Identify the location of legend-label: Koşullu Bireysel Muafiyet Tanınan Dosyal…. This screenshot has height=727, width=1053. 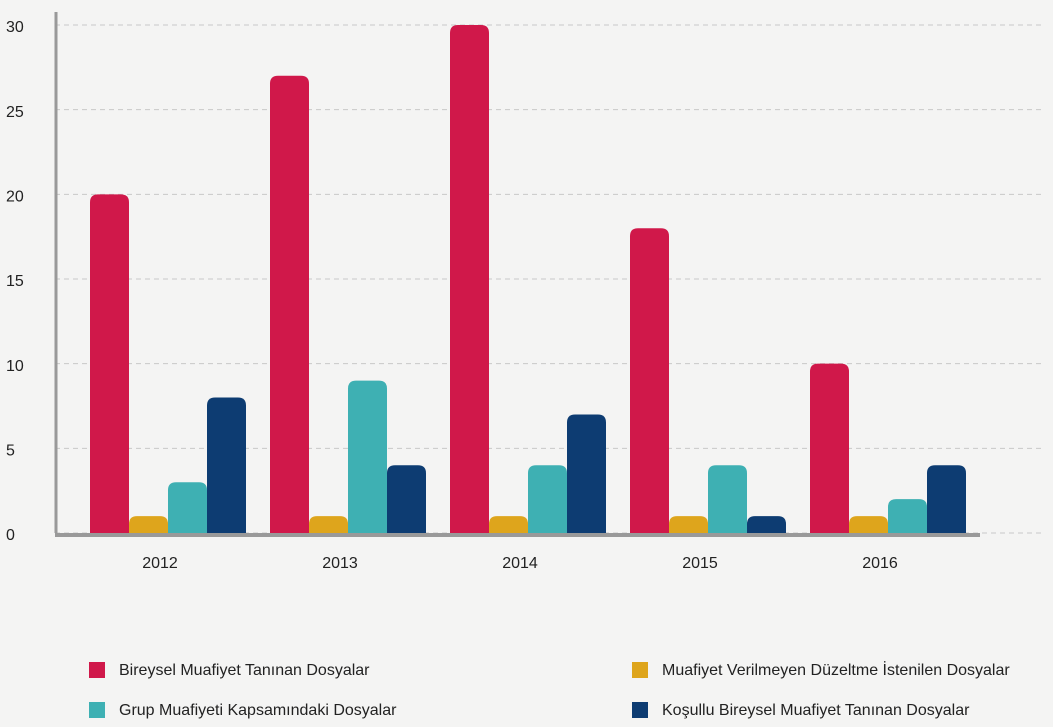
(816, 710).